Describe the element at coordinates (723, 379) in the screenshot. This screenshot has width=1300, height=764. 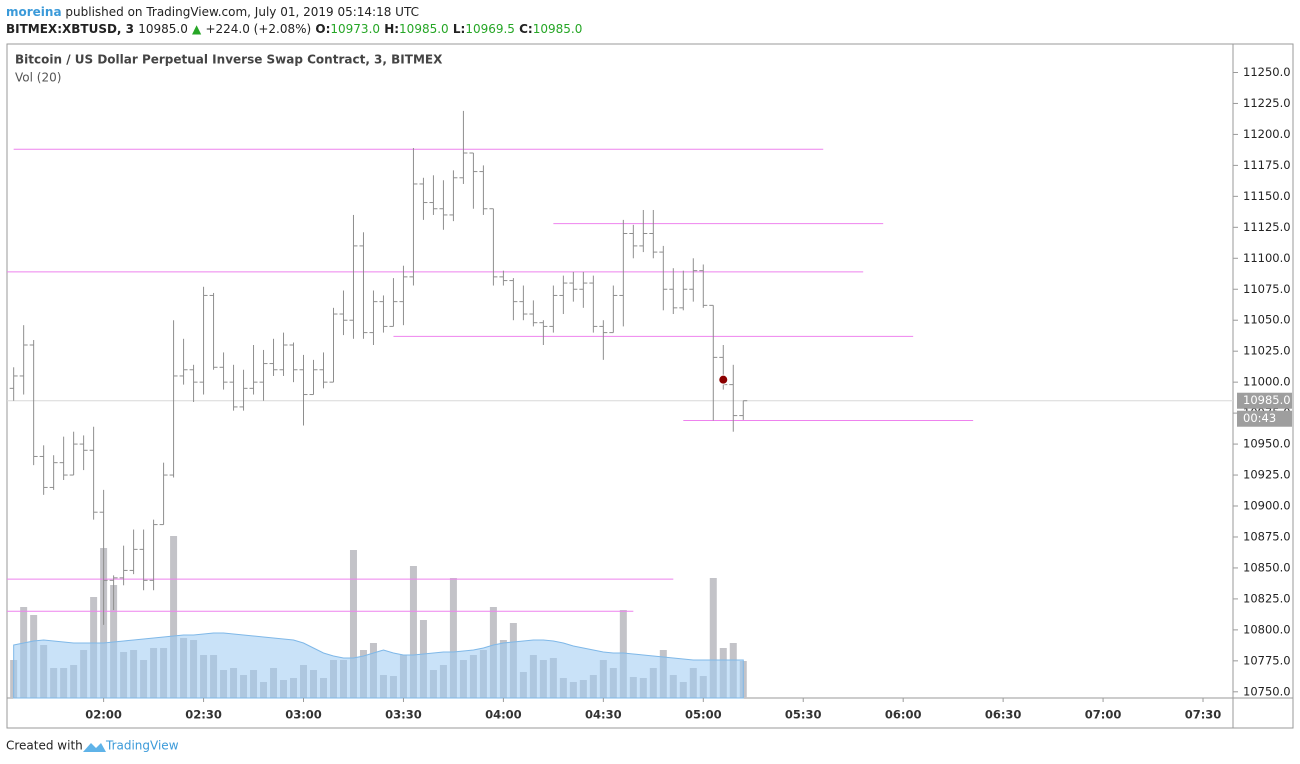
I see `marker` at that location.